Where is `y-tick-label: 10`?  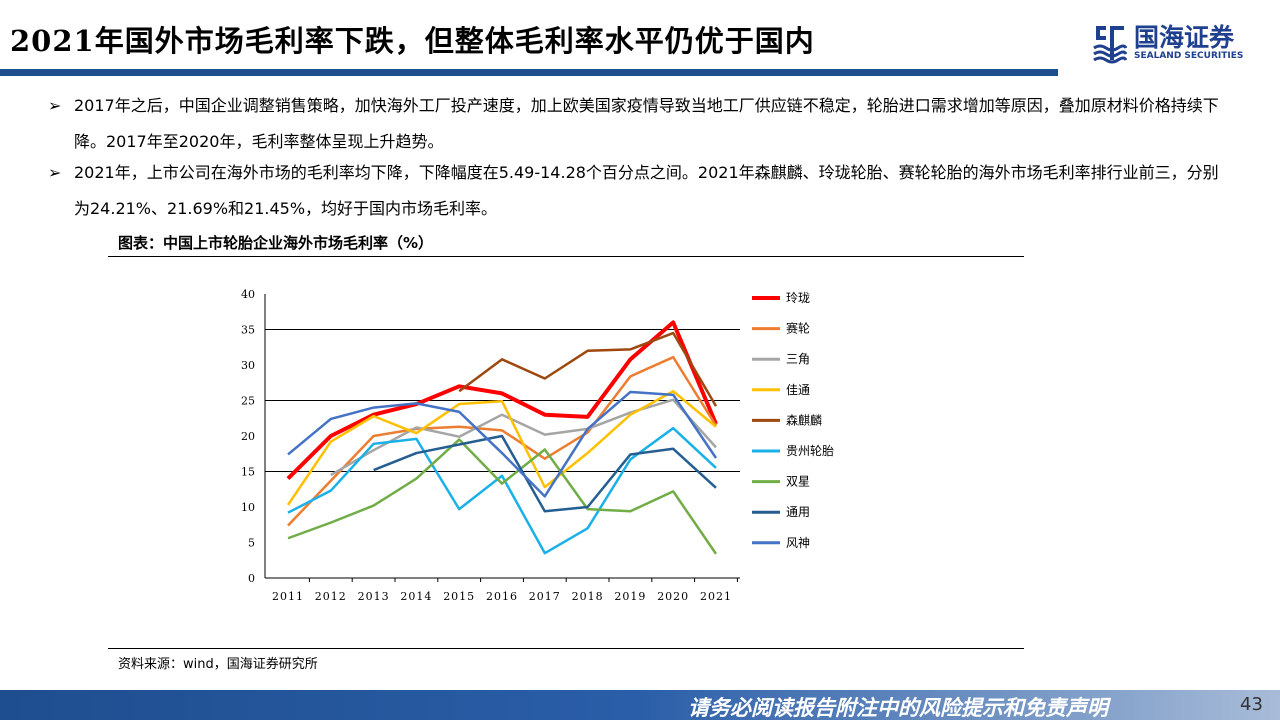 y-tick-label: 10 is located at coordinates (248, 507).